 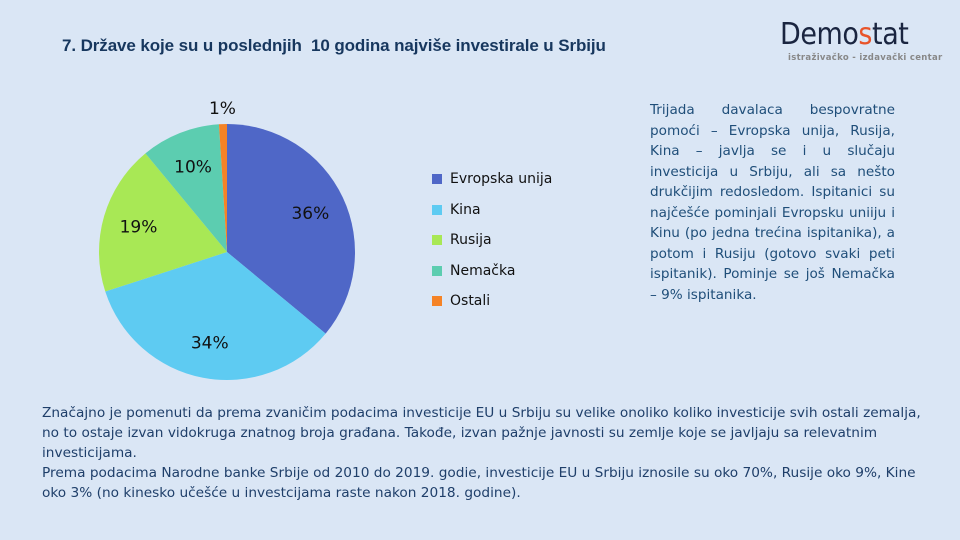 I want to click on pie-slice-kina, so click(x=215, y=316).